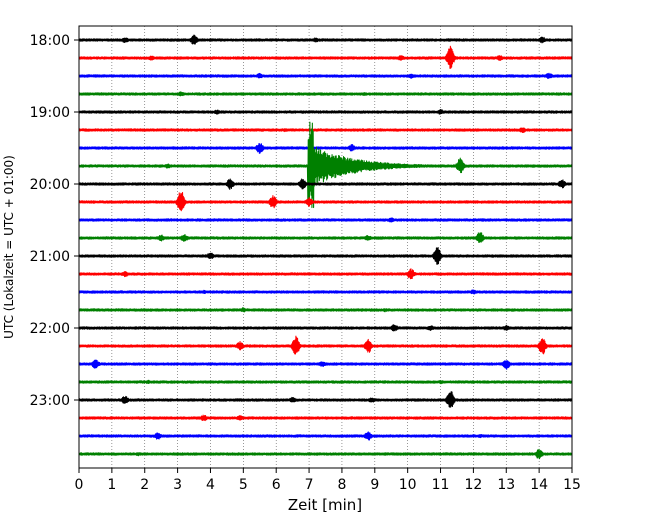  What do you see at coordinates (325, 111) in the screenshot?
I see `trace-1900` at bounding box center [325, 111].